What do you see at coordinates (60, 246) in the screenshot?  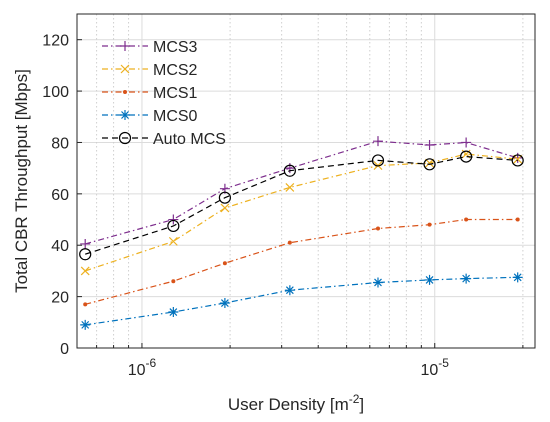 I see `y-tick-label: 40` at bounding box center [60, 246].